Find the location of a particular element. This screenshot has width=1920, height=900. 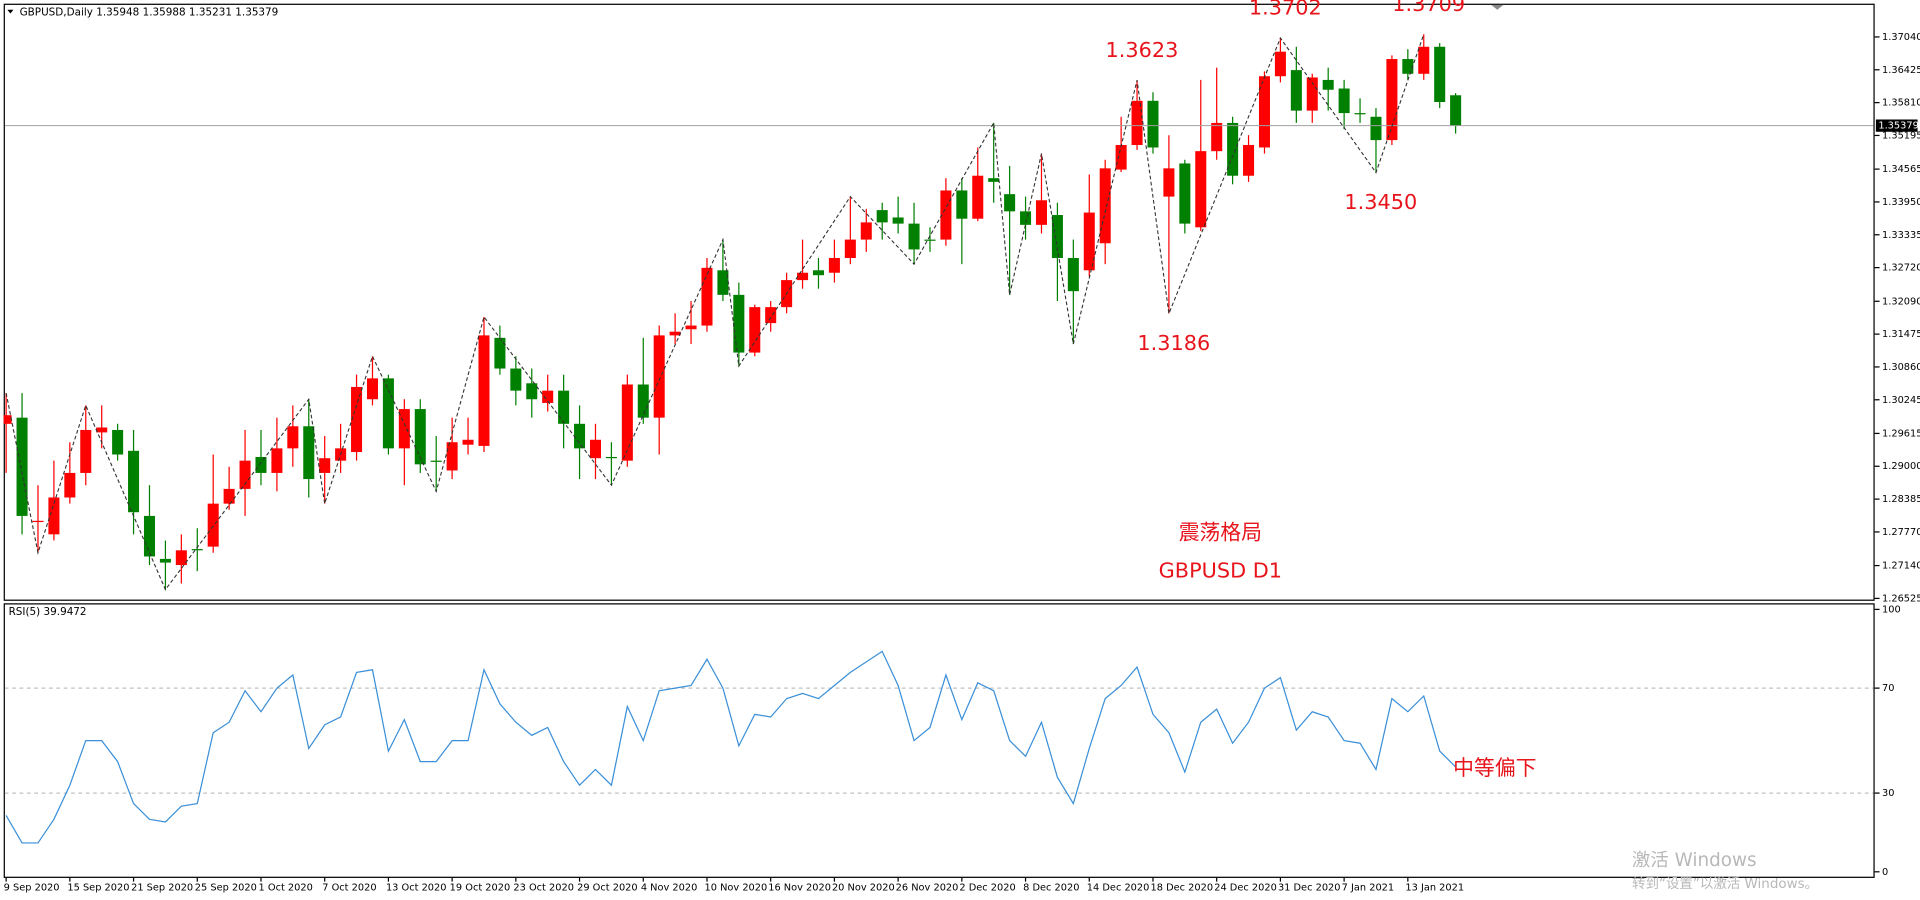

x-tick-label: 13 Oct 2020 is located at coordinates (416, 888).